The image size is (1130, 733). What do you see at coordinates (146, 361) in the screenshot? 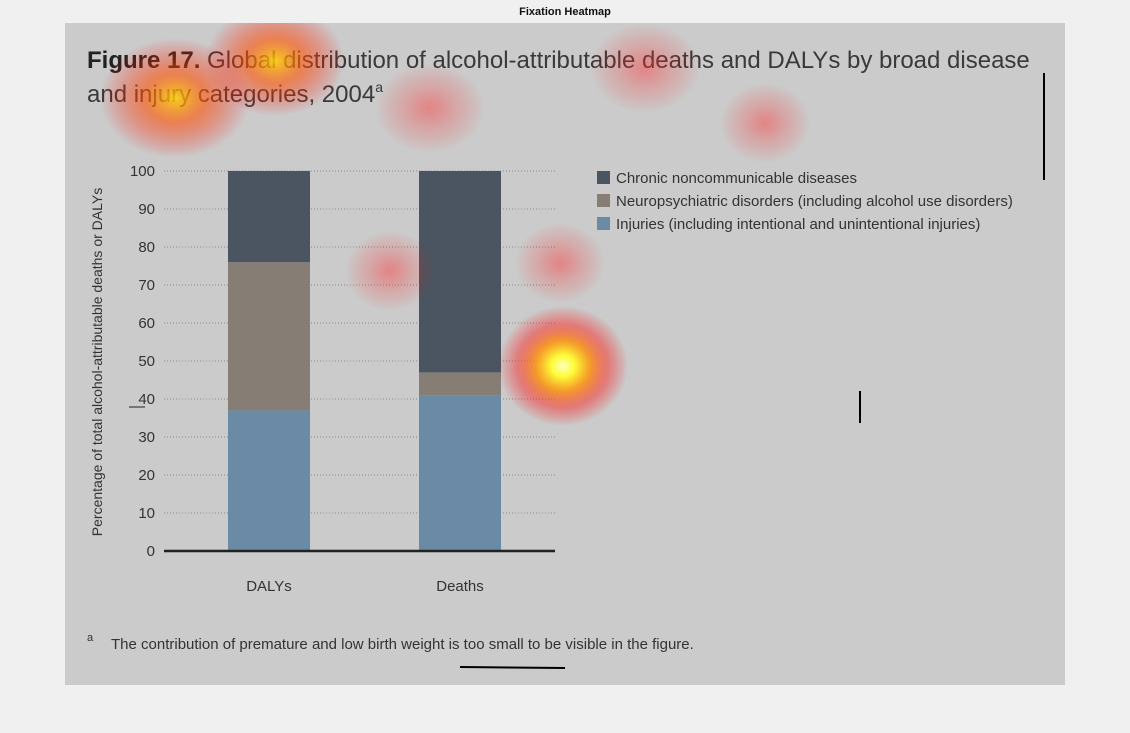
I see `y-tick-label: 50` at bounding box center [146, 361].